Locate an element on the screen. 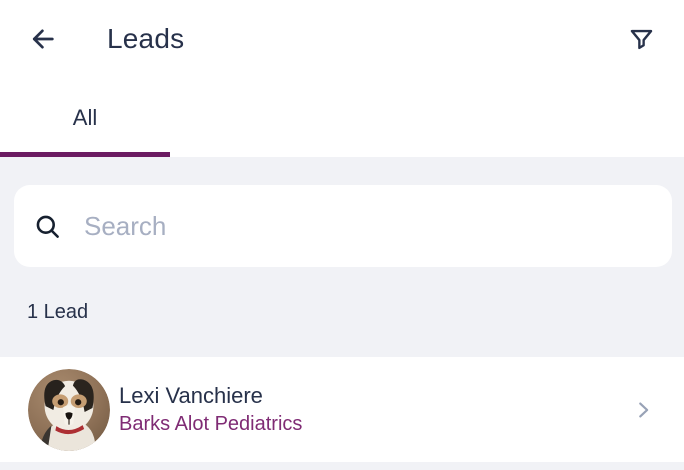 This screenshot has height=470, width=684. chevron-right-icon is located at coordinates (643, 410).